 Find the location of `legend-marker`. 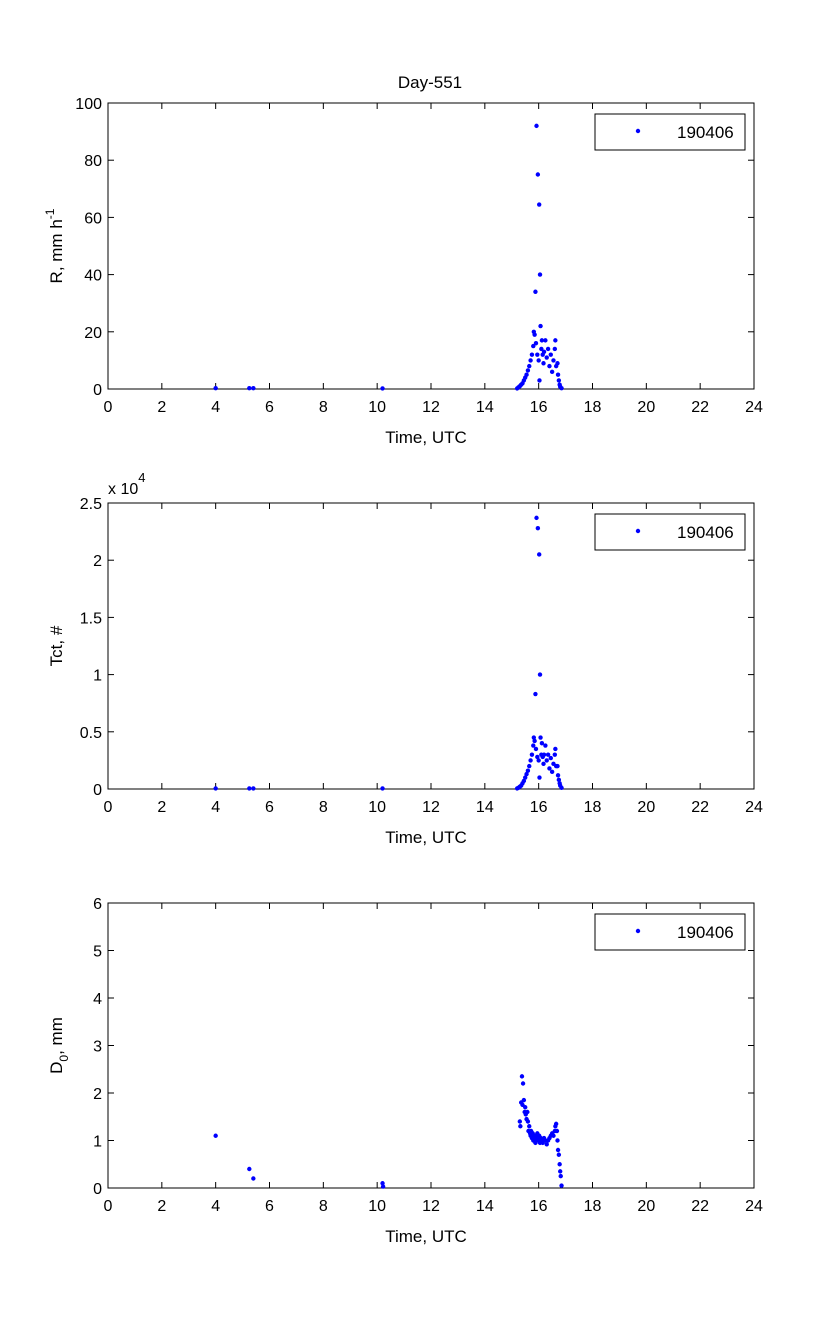

legend-marker is located at coordinates (638, 531).